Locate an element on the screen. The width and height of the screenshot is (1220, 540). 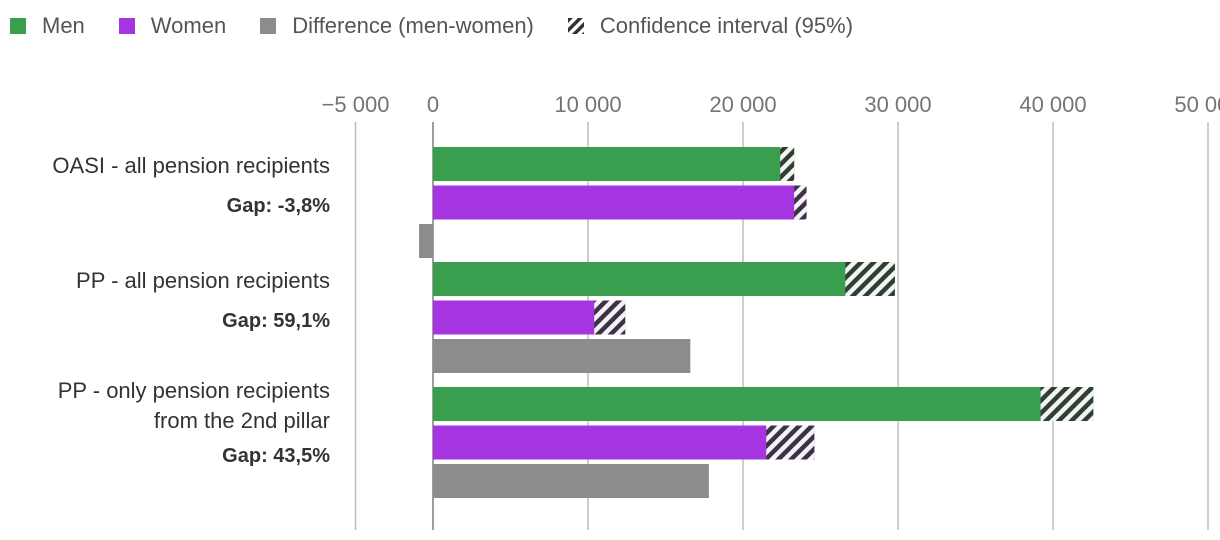
legend-swatch-women is located at coordinates (126, 26).